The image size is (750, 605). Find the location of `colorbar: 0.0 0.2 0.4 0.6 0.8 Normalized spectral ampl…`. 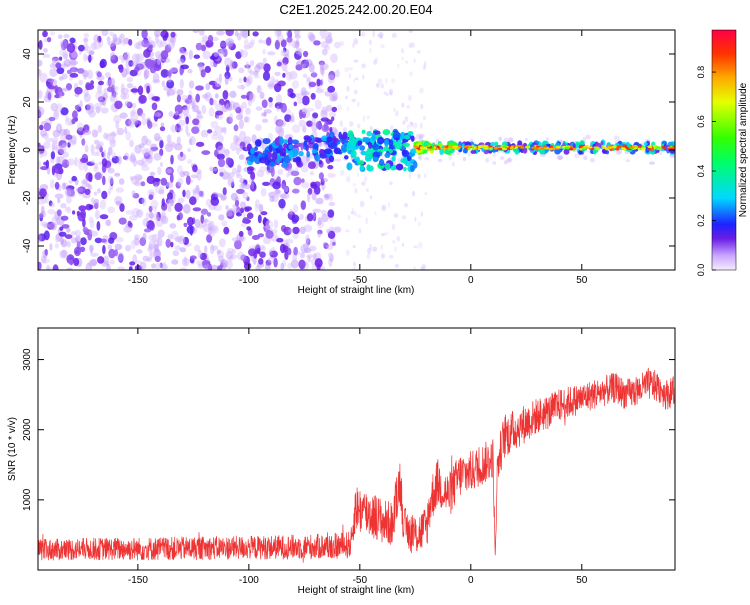

colorbar: 0.0 0.2 0.4 0.6 0.8 Normalized spectral ampl… is located at coordinates (722, 152).